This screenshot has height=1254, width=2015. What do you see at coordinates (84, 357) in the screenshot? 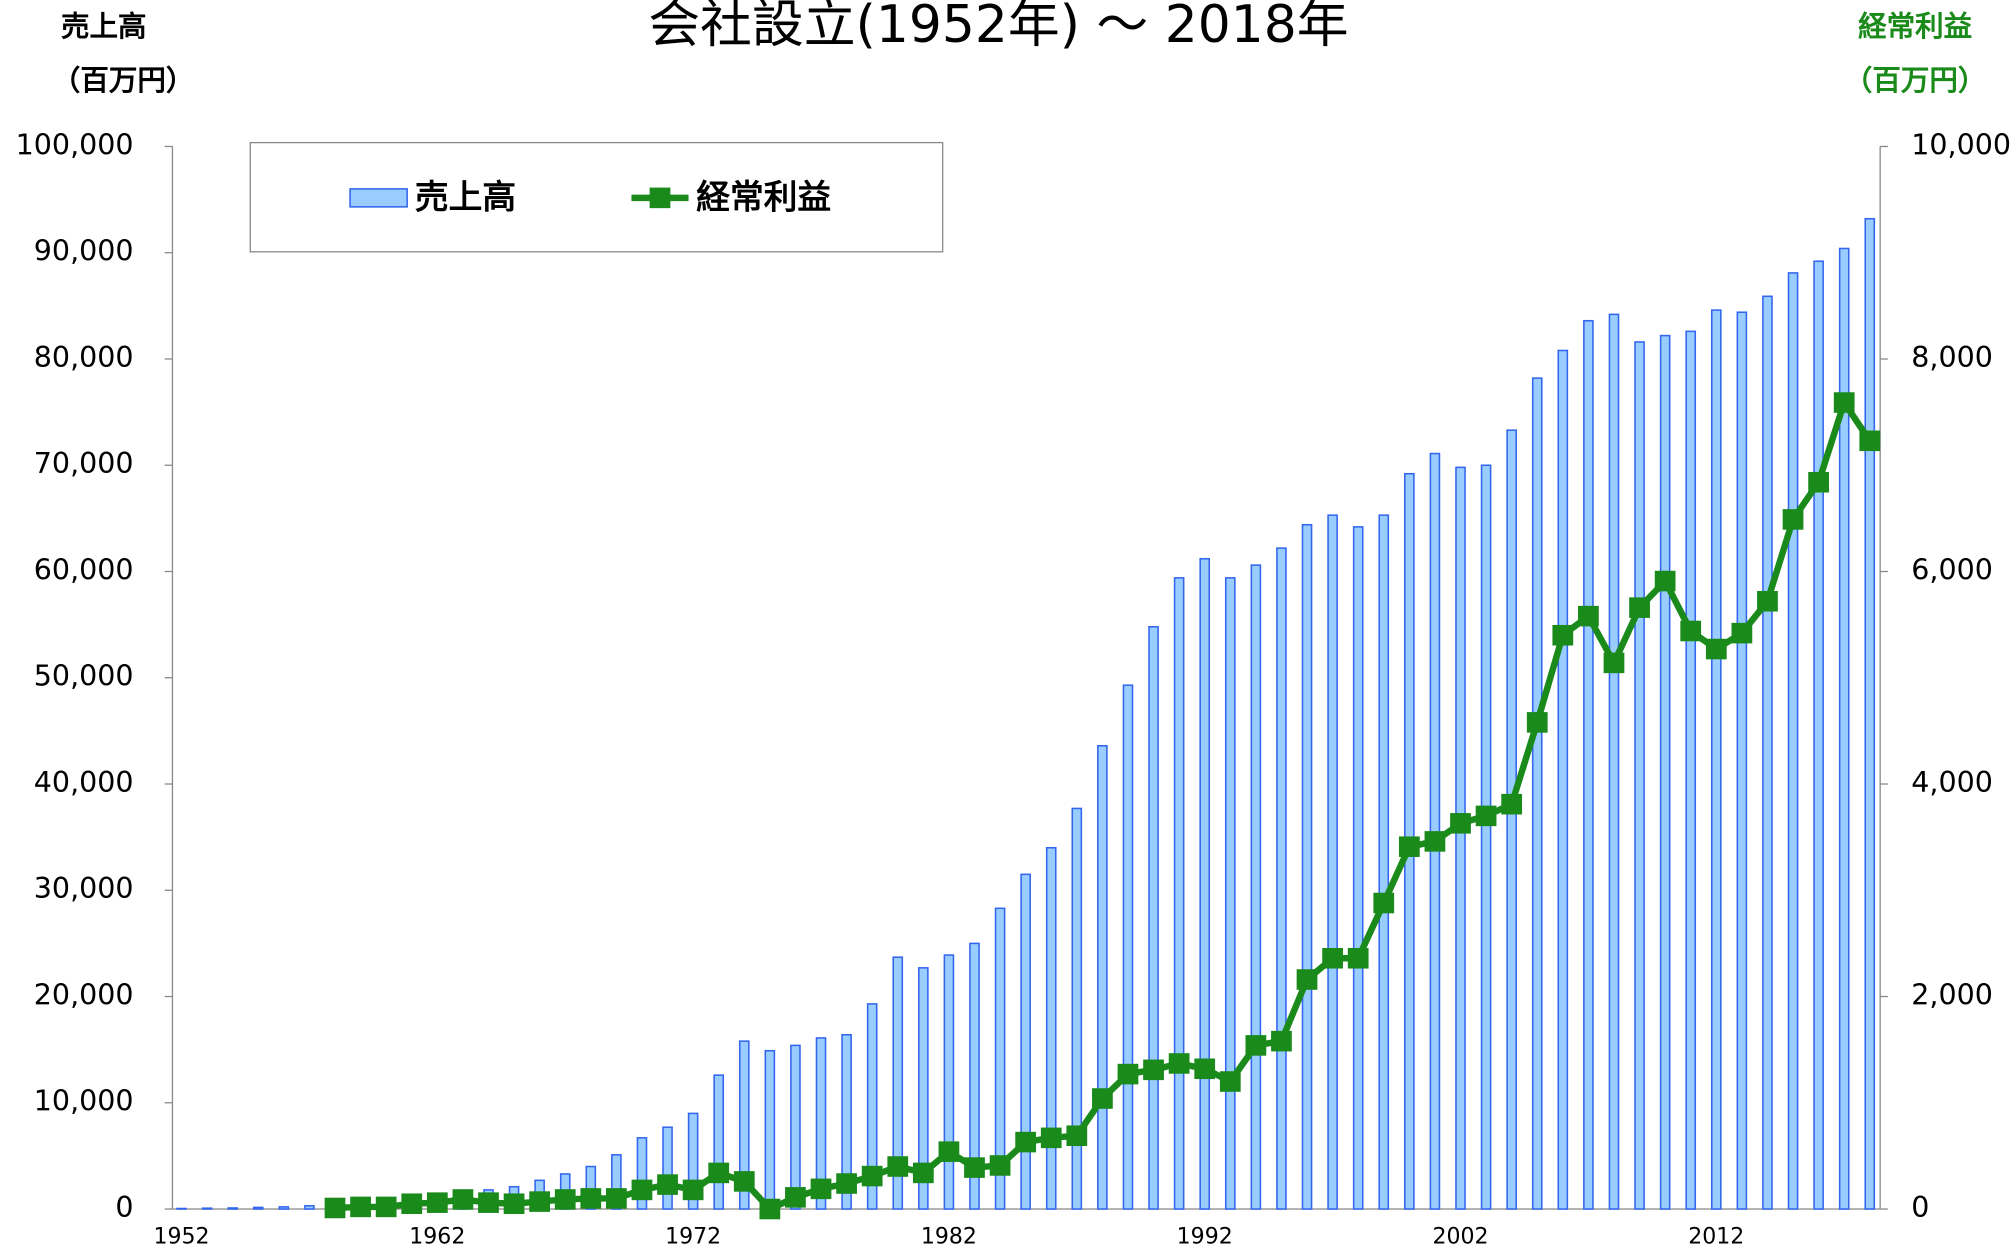
I see `y-tick-label: 80,000` at bounding box center [84, 357].